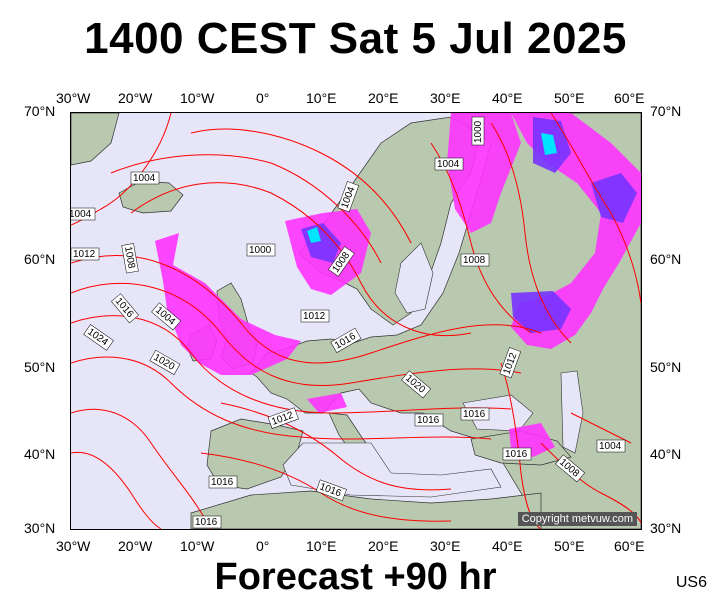  Describe the element at coordinates (73, 98) in the screenshot. I see `lon-label-top: 30°W` at that location.